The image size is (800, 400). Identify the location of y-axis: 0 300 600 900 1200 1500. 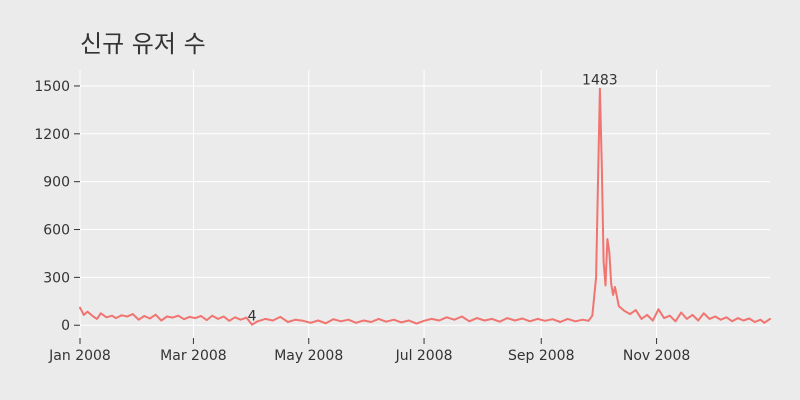
(57, 206).